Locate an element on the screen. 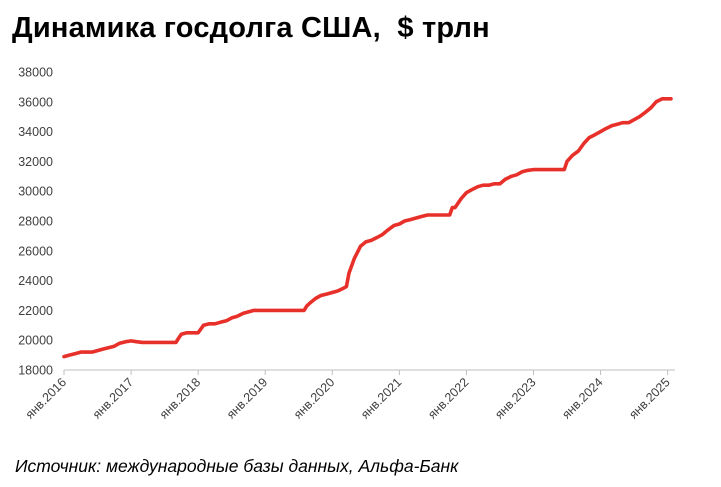 This screenshot has height=487, width=721. y-tick-label: 30000 is located at coordinates (35, 192).